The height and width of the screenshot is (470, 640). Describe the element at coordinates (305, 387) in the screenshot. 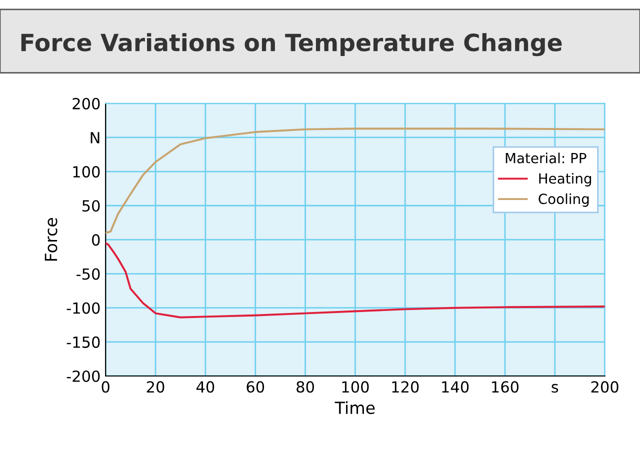

I see `x-tick-label: 80` at that location.